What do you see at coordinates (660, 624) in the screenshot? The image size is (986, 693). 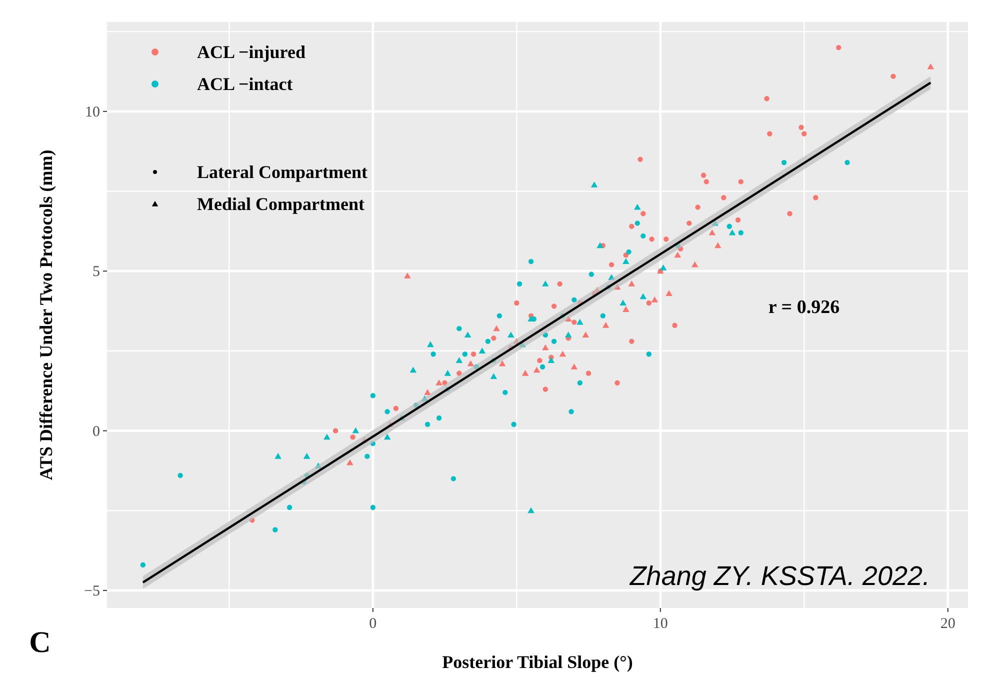 I see `x-tick-label: 10` at bounding box center [660, 624].